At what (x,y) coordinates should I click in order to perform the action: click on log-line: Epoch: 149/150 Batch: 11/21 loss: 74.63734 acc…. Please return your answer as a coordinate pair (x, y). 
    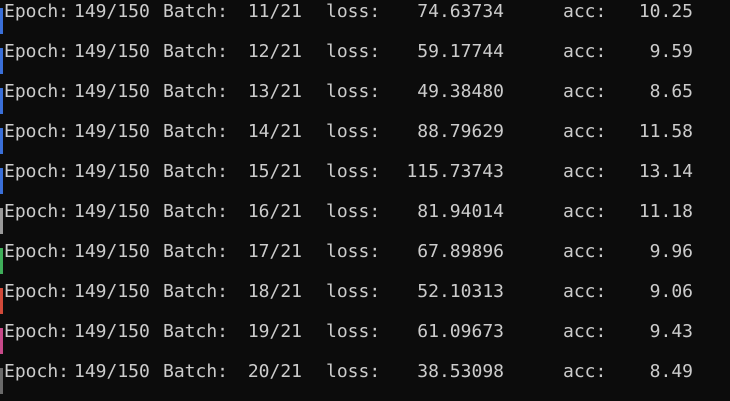
    Looking at the image, I should click on (365, 12).